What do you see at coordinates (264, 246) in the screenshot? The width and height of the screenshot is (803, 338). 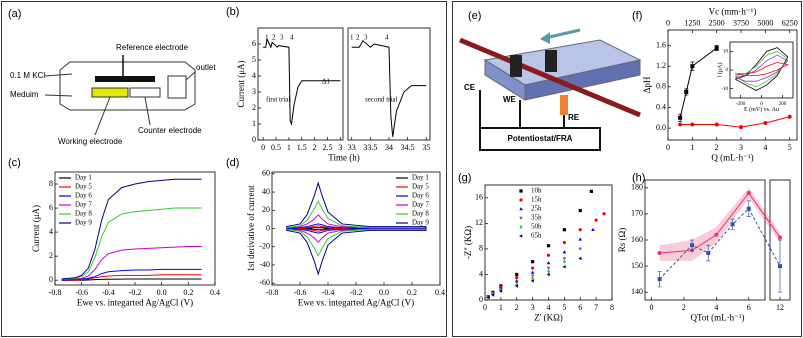 I see `y-tick-label: -20` at bounding box center [264, 246].